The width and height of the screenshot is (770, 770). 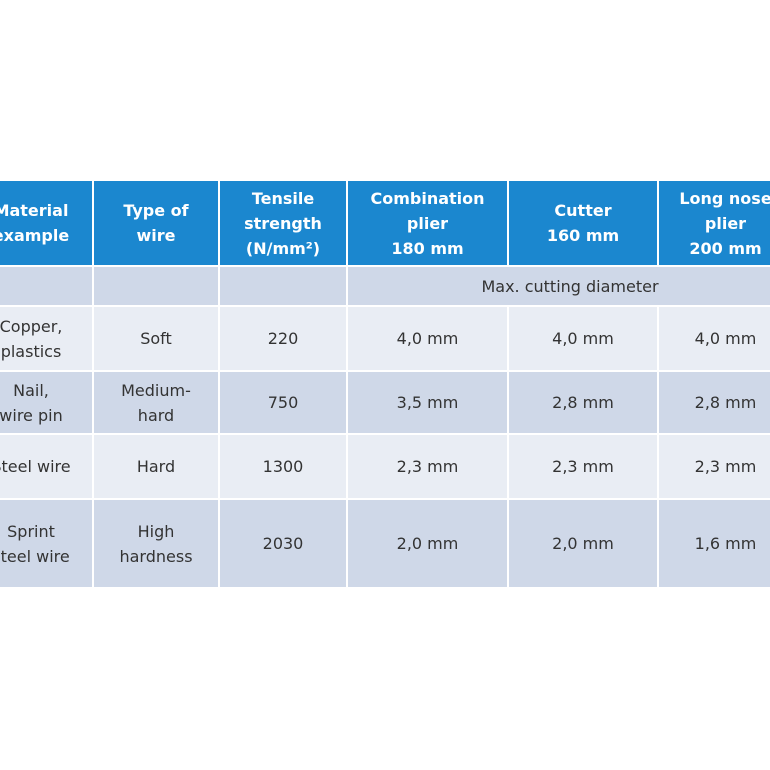 I want to click on body-cell: 220, so click(x=283, y=338).